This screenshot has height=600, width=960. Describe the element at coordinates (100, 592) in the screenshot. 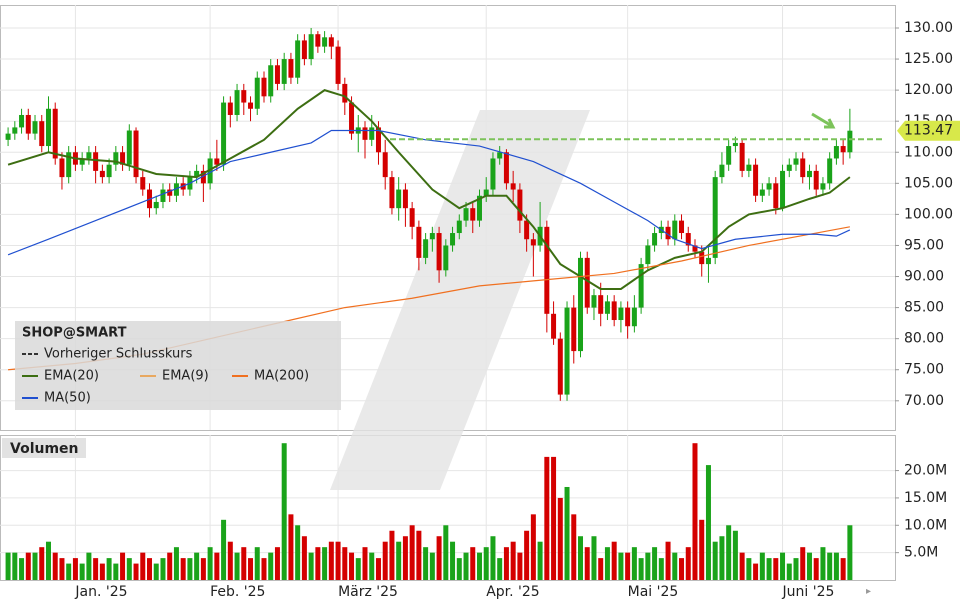

I see `x-tick-label: Jan. '25` at that location.